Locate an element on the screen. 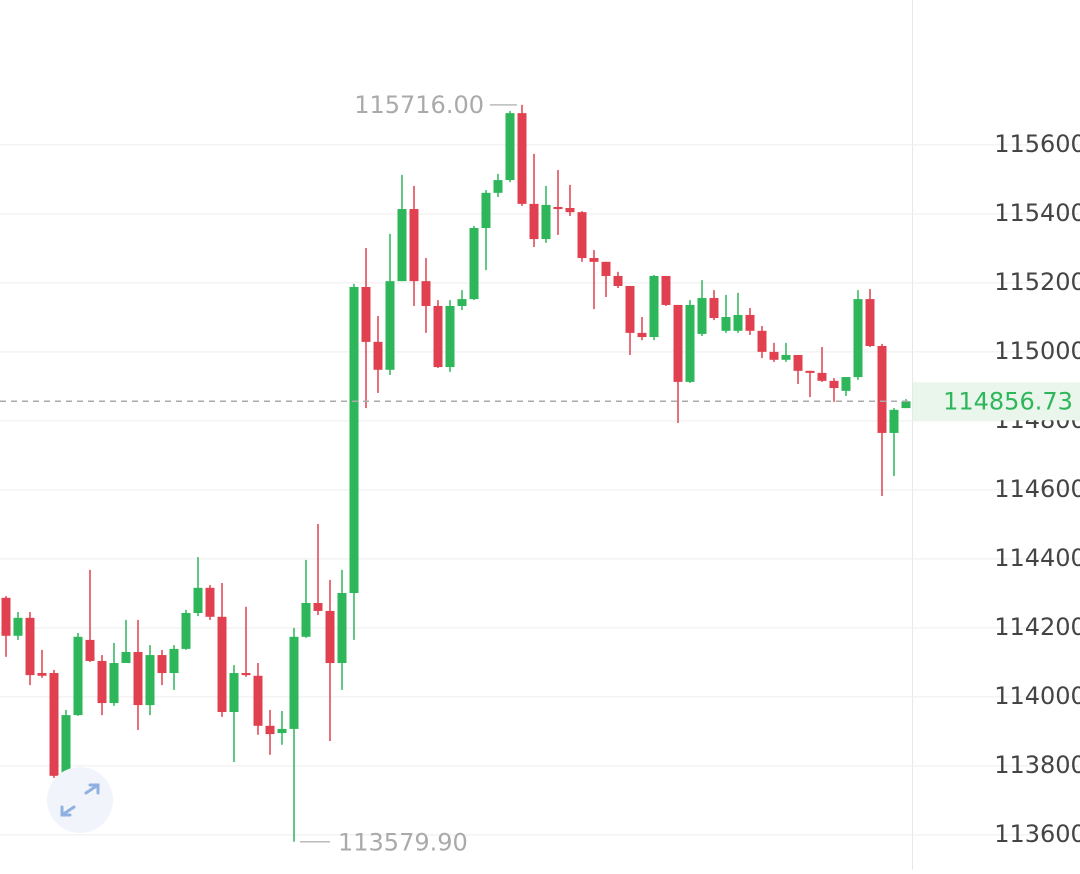  expand-icon is located at coordinates (80, 800).